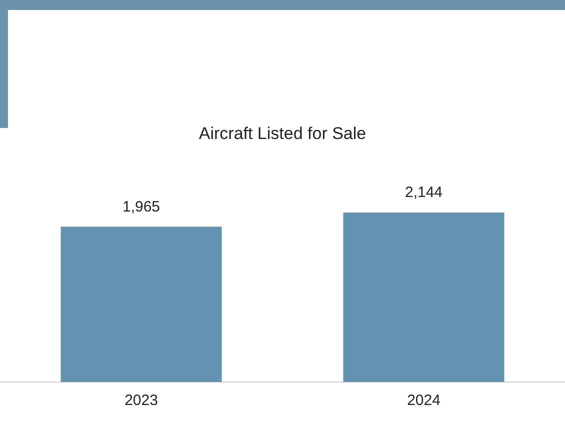  What do you see at coordinates (282, 133) in the screenshot?
I see `chart-title: Aircraft Listed for Sale` at bounding box center [282, 133].